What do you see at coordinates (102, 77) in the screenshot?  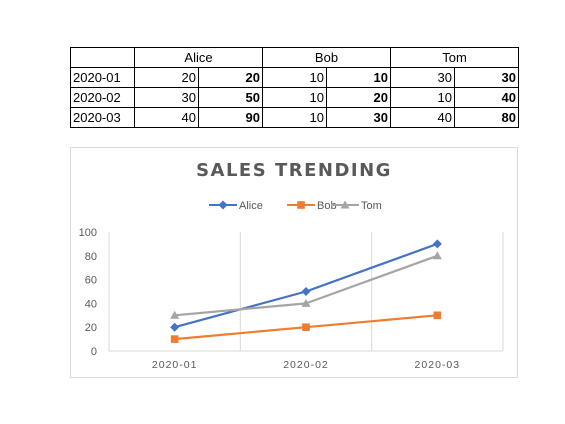 I see `row-label-cell: 2020-01` at bounding box center [102, 77].